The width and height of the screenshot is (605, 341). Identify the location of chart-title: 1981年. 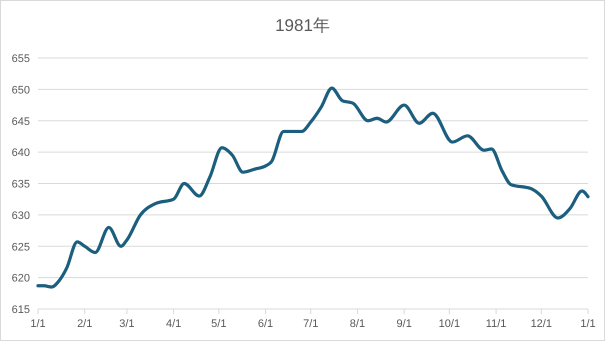
(302, 25).